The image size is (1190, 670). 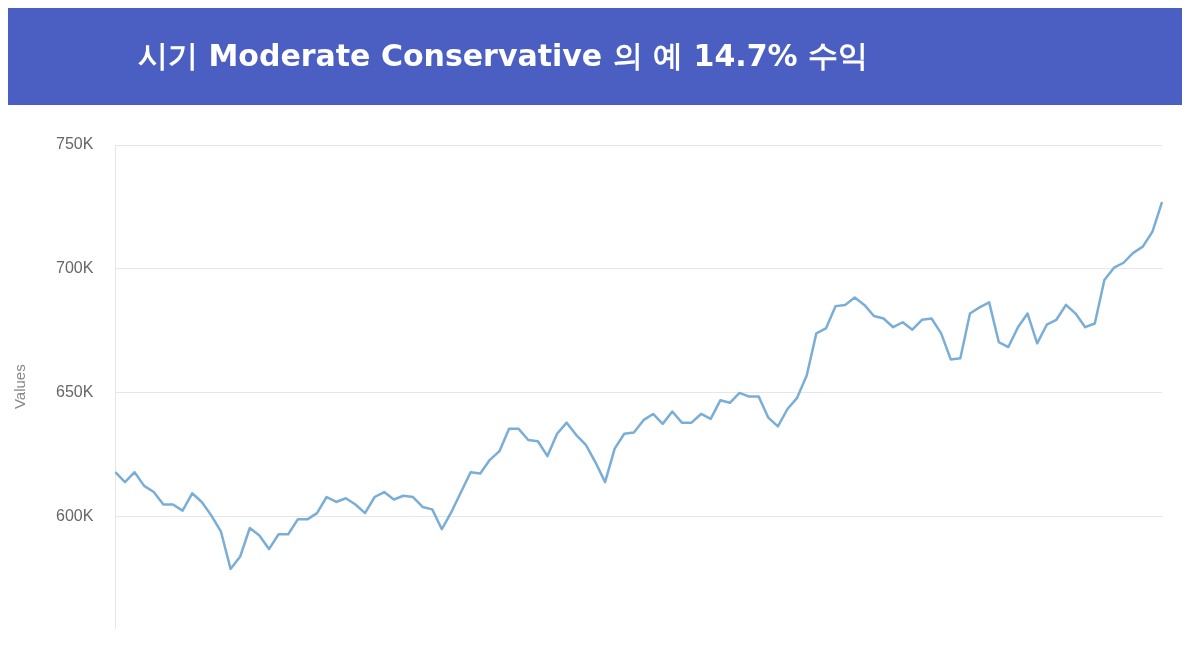 I want to click on y-tick-label: 650K, so click(x=74, y=392).